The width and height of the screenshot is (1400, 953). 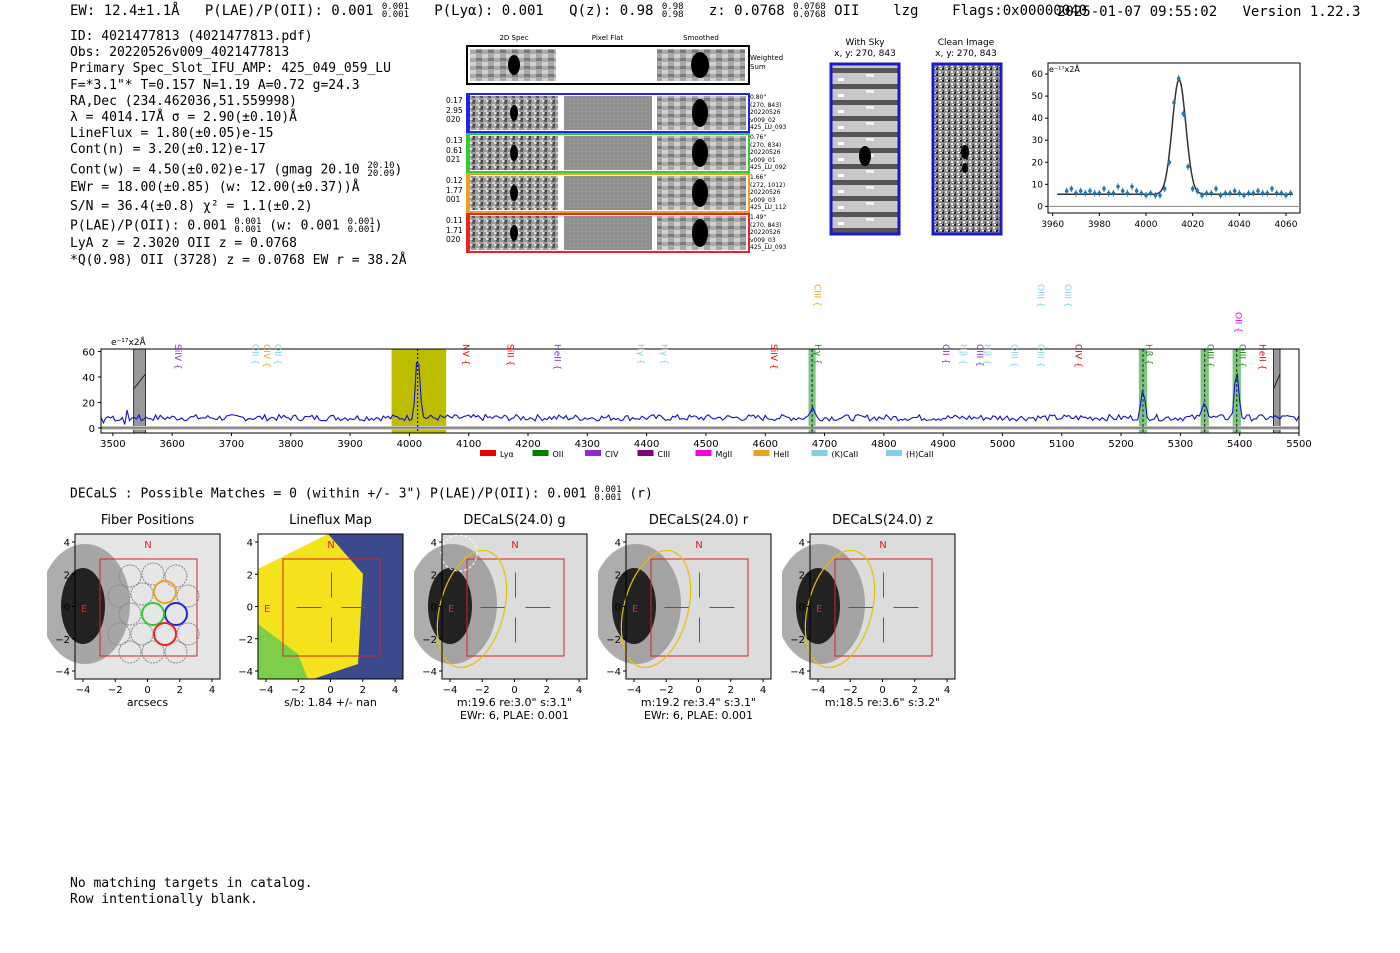 I want to click on full-ytick-label: 20, so click(x=88, y=403).